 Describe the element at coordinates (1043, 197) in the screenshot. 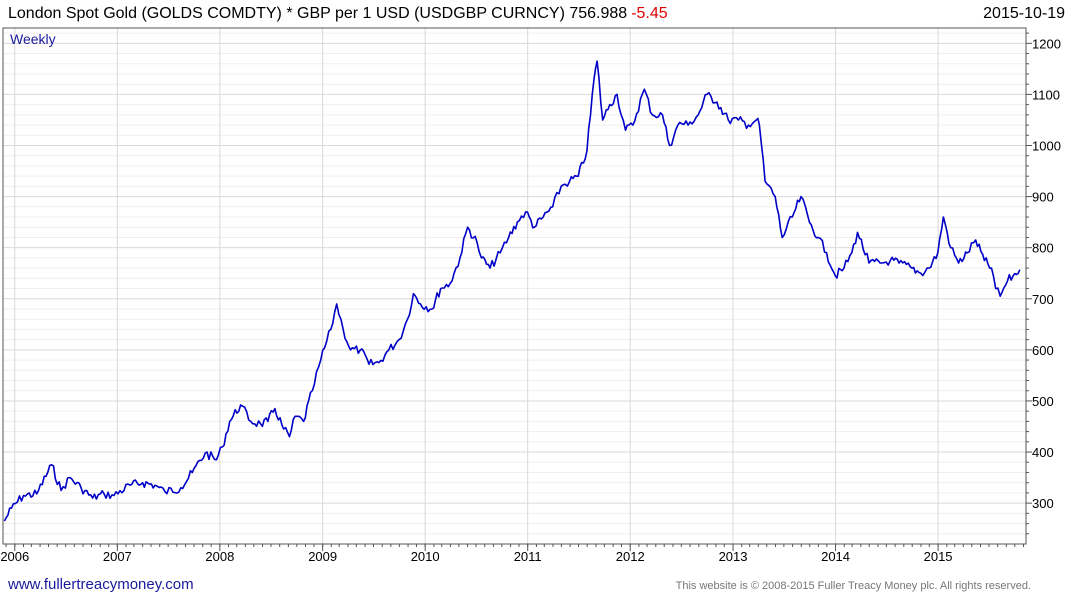

I see `y-tick-label: 900` at that location.